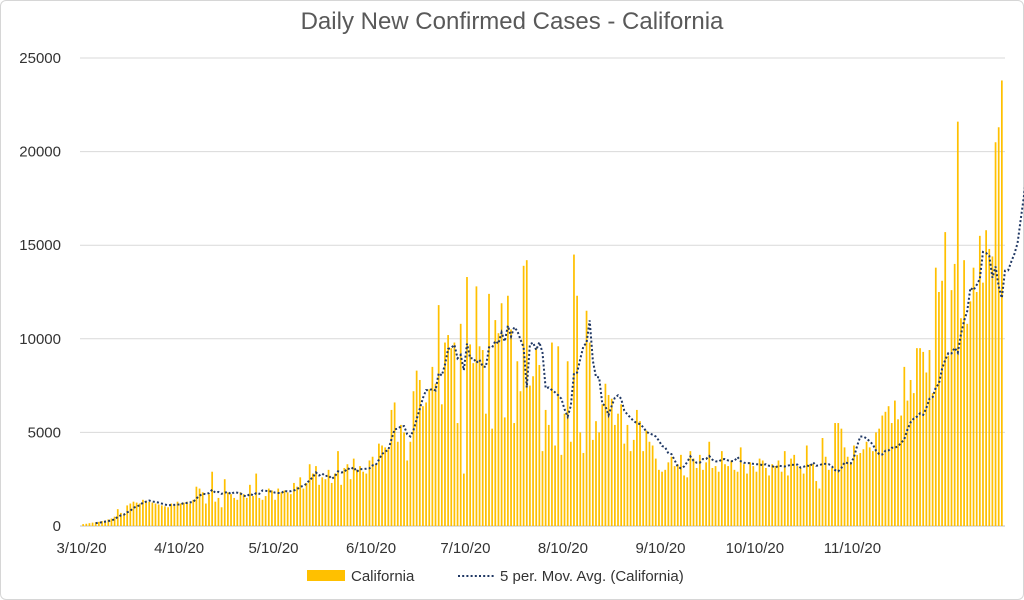 Image resolution: width=1024 pixels, height=600 pixels. What do you see at coordinates (755, 548) in the screenshot?
I see `x-tick-label: 10/10/20` at bounding box center [755, 548].